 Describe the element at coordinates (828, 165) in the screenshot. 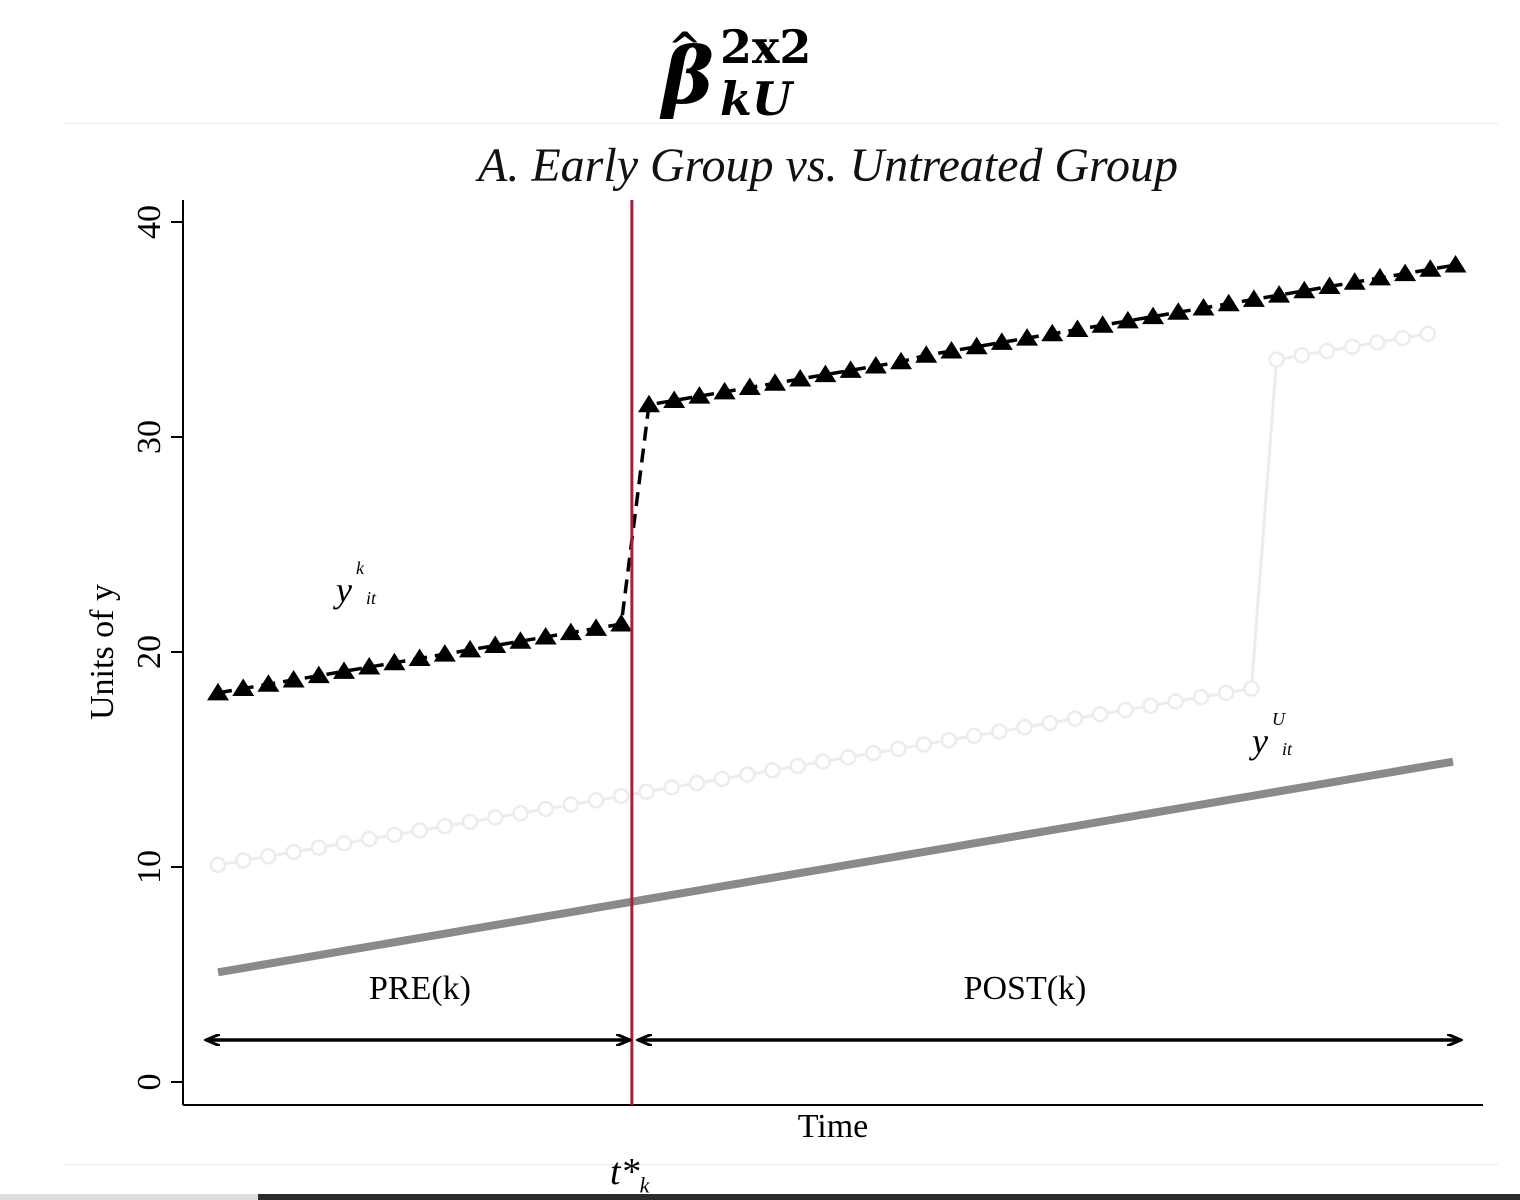

I see `chart-title: A. Early Group vs. Untreated Group` at that location.